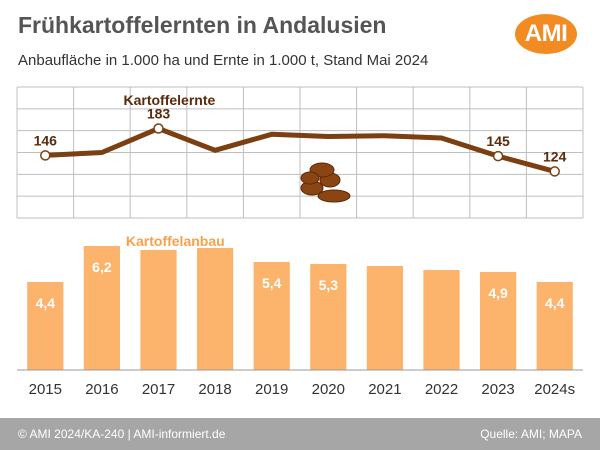 The height and width of the screenshot is (450, 600). I want to click on x-tick-label: 2024s, so click(554, 389).